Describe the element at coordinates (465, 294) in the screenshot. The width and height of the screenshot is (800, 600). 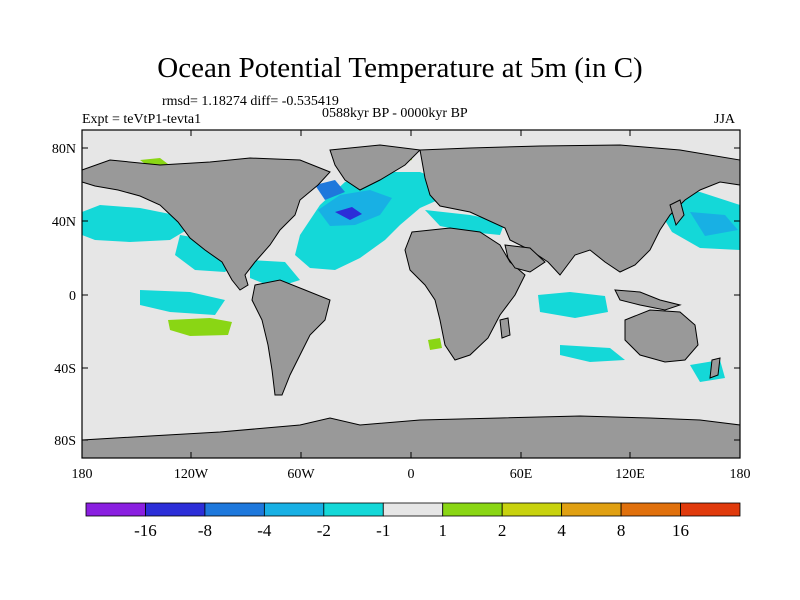
I see `africa-land` at that location.